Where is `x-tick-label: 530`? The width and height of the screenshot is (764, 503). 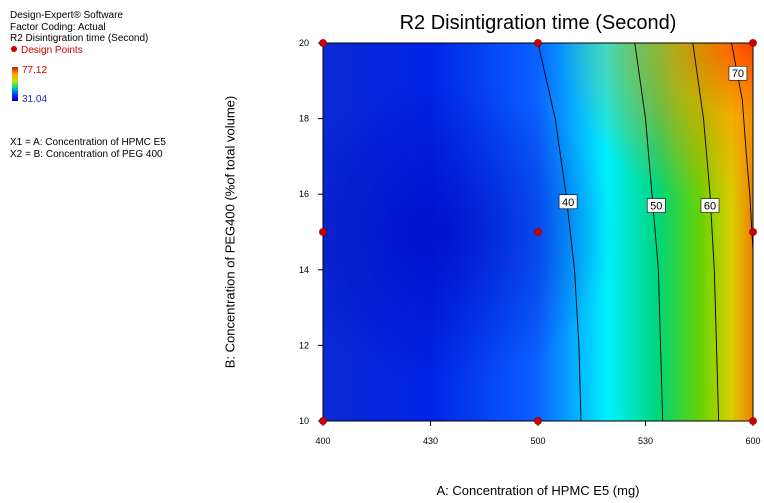 x-tick-label: 530 is located at coordinates (645, 441).